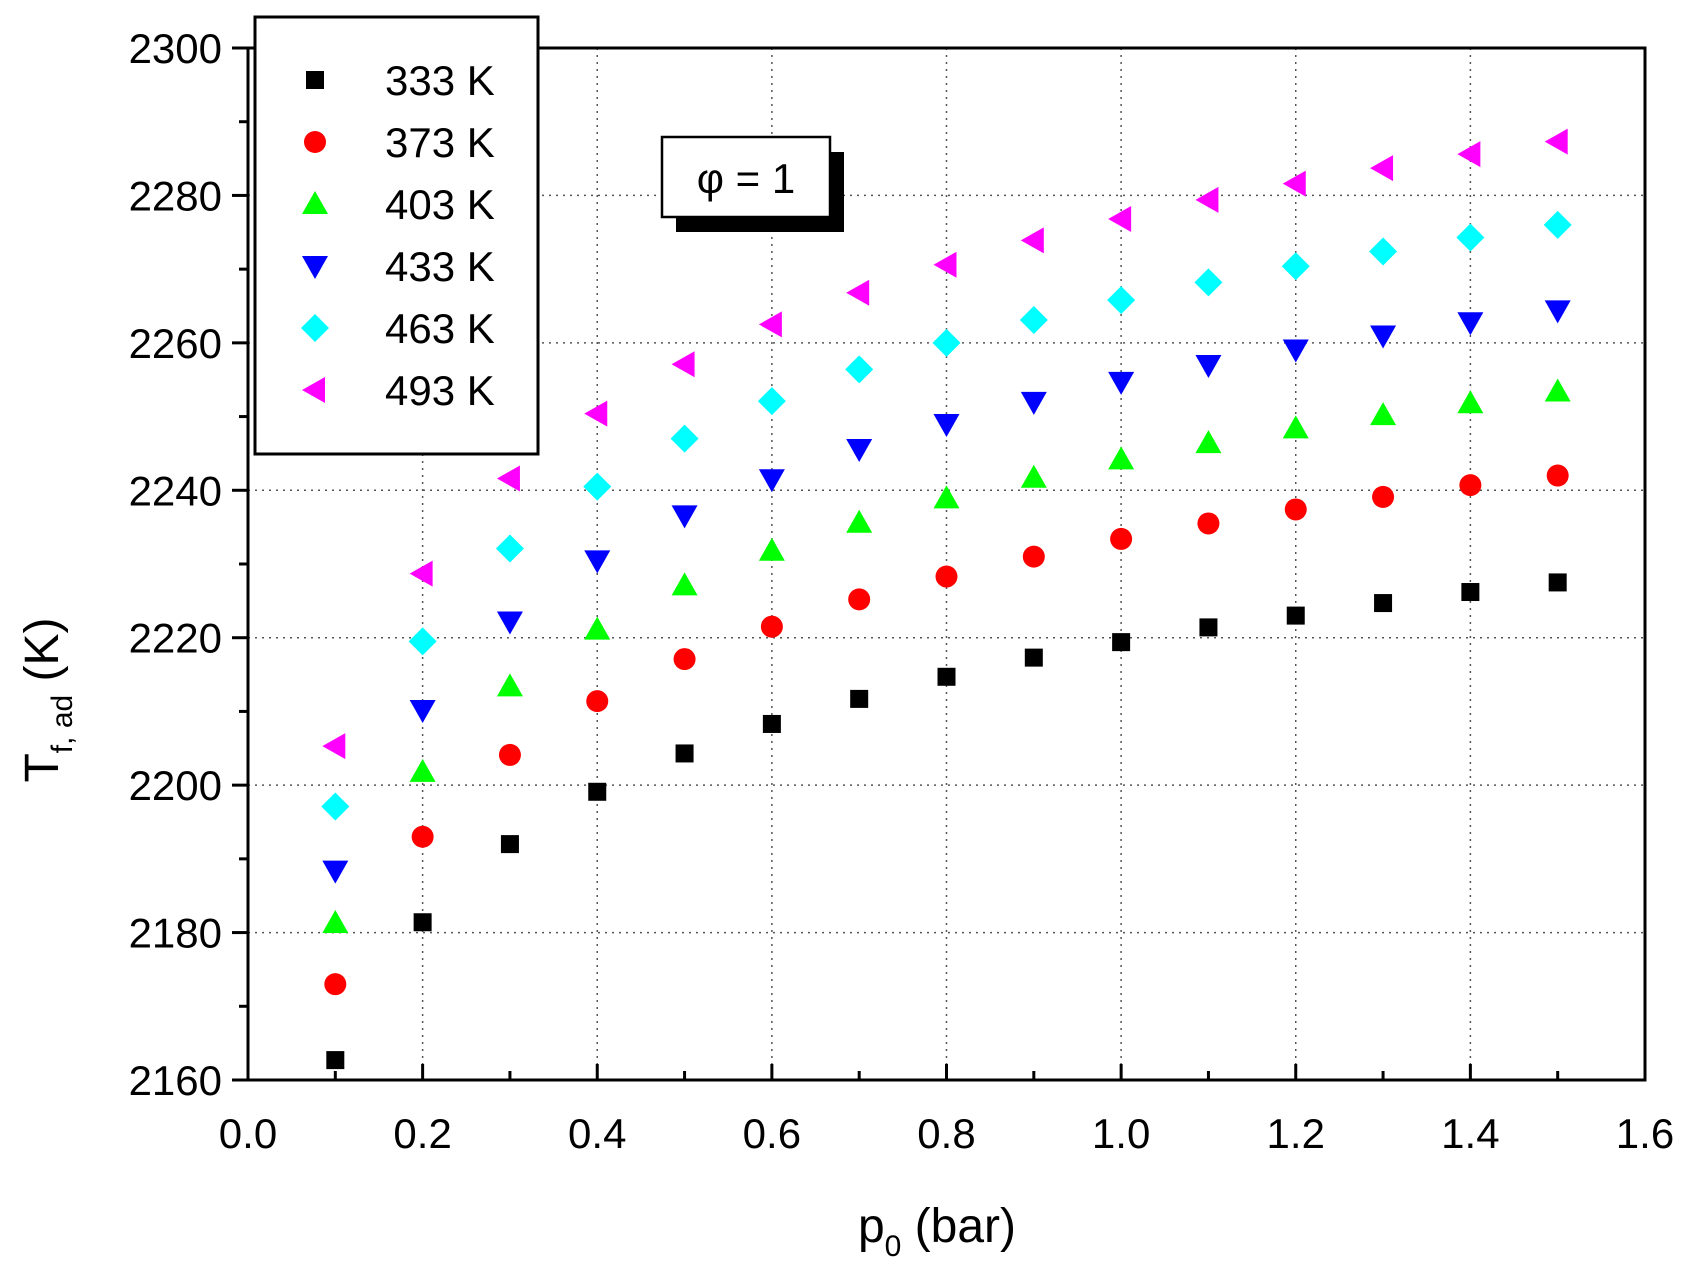  I want to click on x-axis-label: p0 (bar), so click(937, 1231).